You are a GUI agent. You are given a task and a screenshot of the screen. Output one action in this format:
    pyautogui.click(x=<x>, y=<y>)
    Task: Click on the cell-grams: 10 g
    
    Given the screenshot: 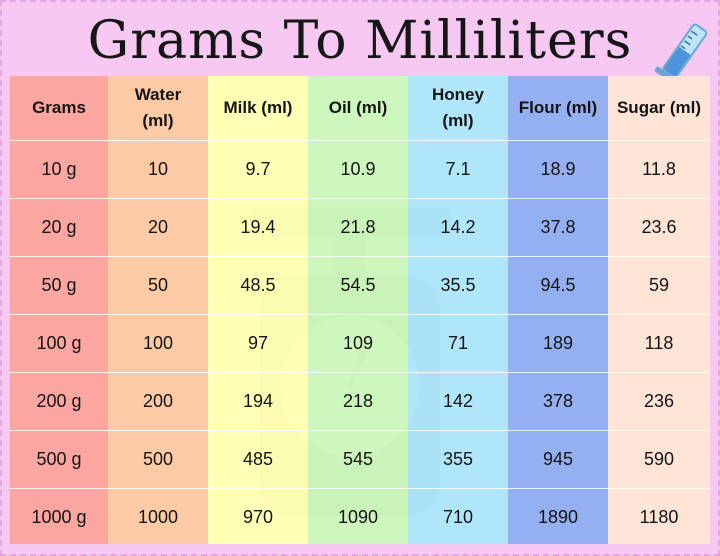 What is the action you would take?
    pyautogui.click(x=59, y=169)
    